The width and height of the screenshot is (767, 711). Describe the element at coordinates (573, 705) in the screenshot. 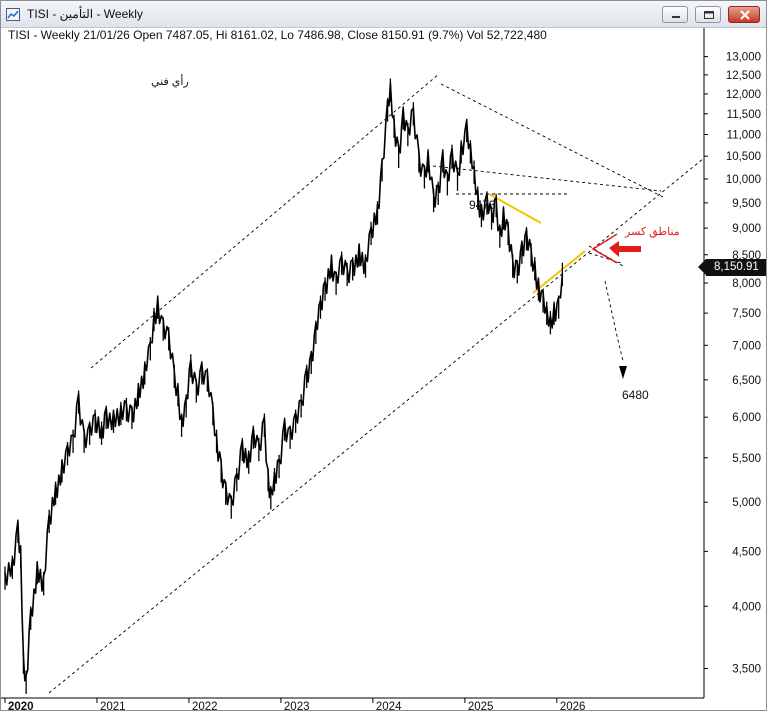

I see `x-tick-label: 2026` at that location.